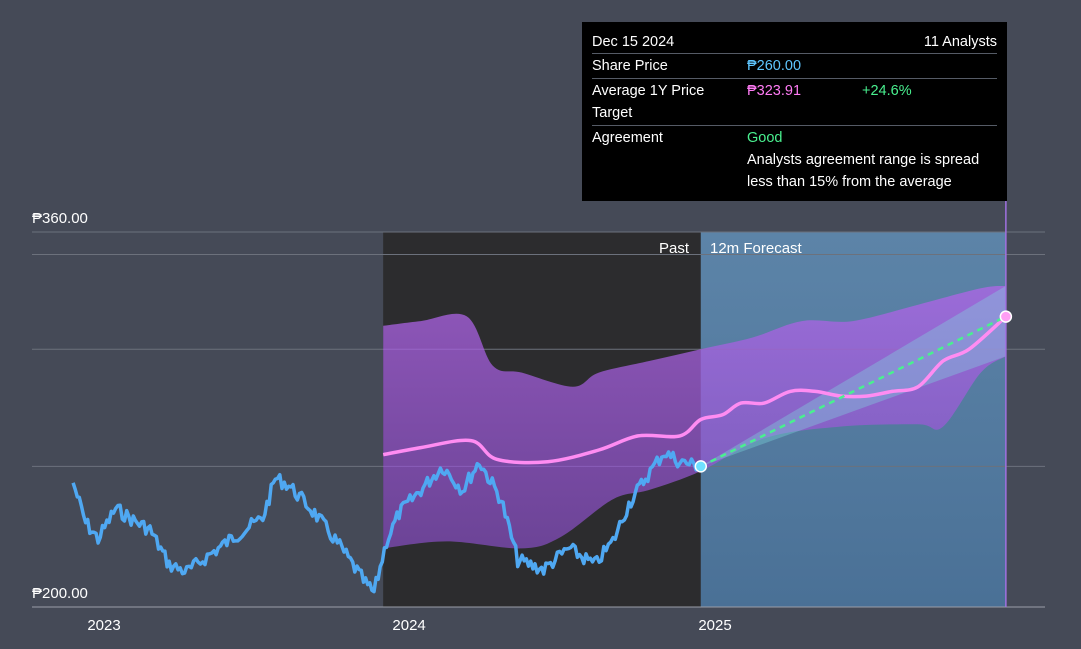  Describe the element at coordinates (853, 391) in the screenshot. I see `forecast-dashed-line` at that location.